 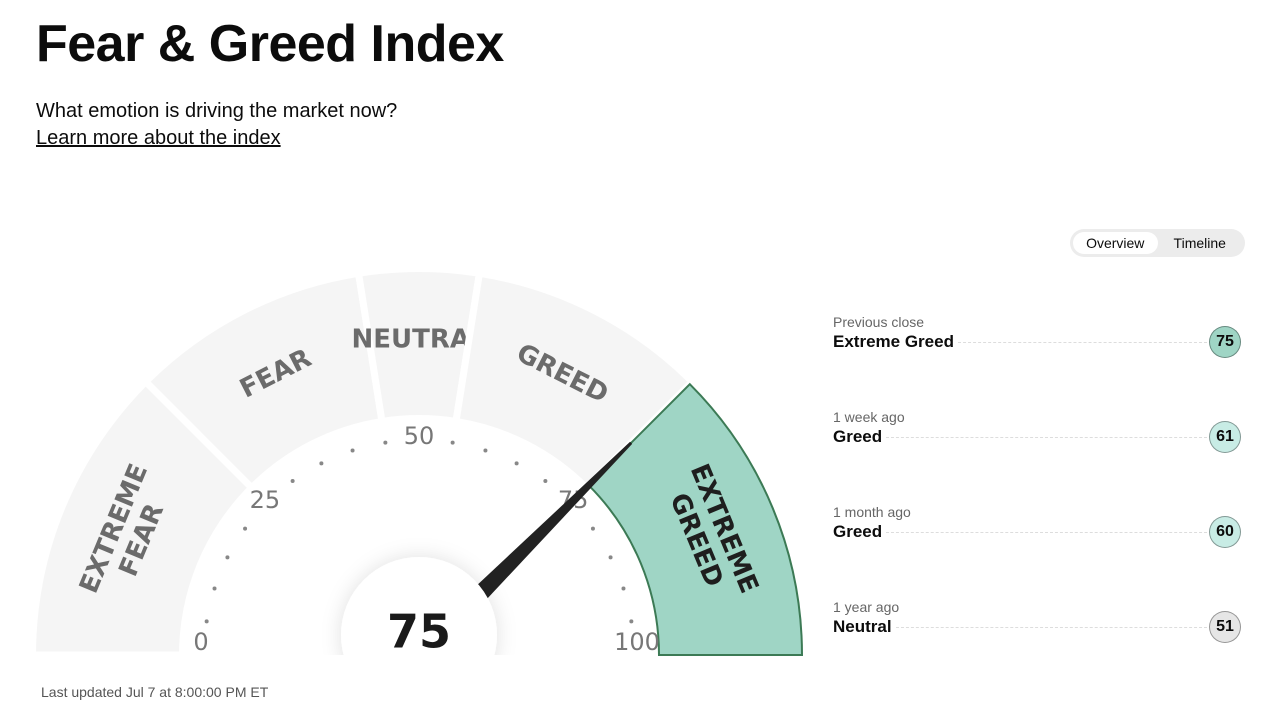 What do you see at coordinates (869, 417) in the screenshot?
I see `history-period: 1 week ago` at bounding box center [869, 417].